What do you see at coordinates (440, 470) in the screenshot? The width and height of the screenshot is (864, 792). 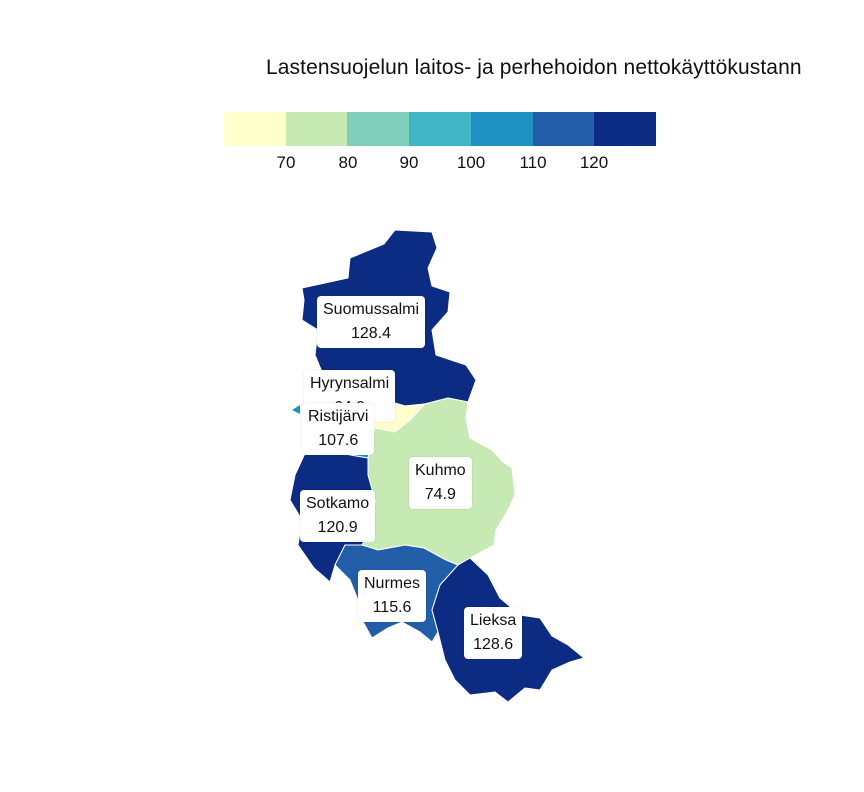 I see `region-name: Kuhmo` at bounding box center [440, 470].